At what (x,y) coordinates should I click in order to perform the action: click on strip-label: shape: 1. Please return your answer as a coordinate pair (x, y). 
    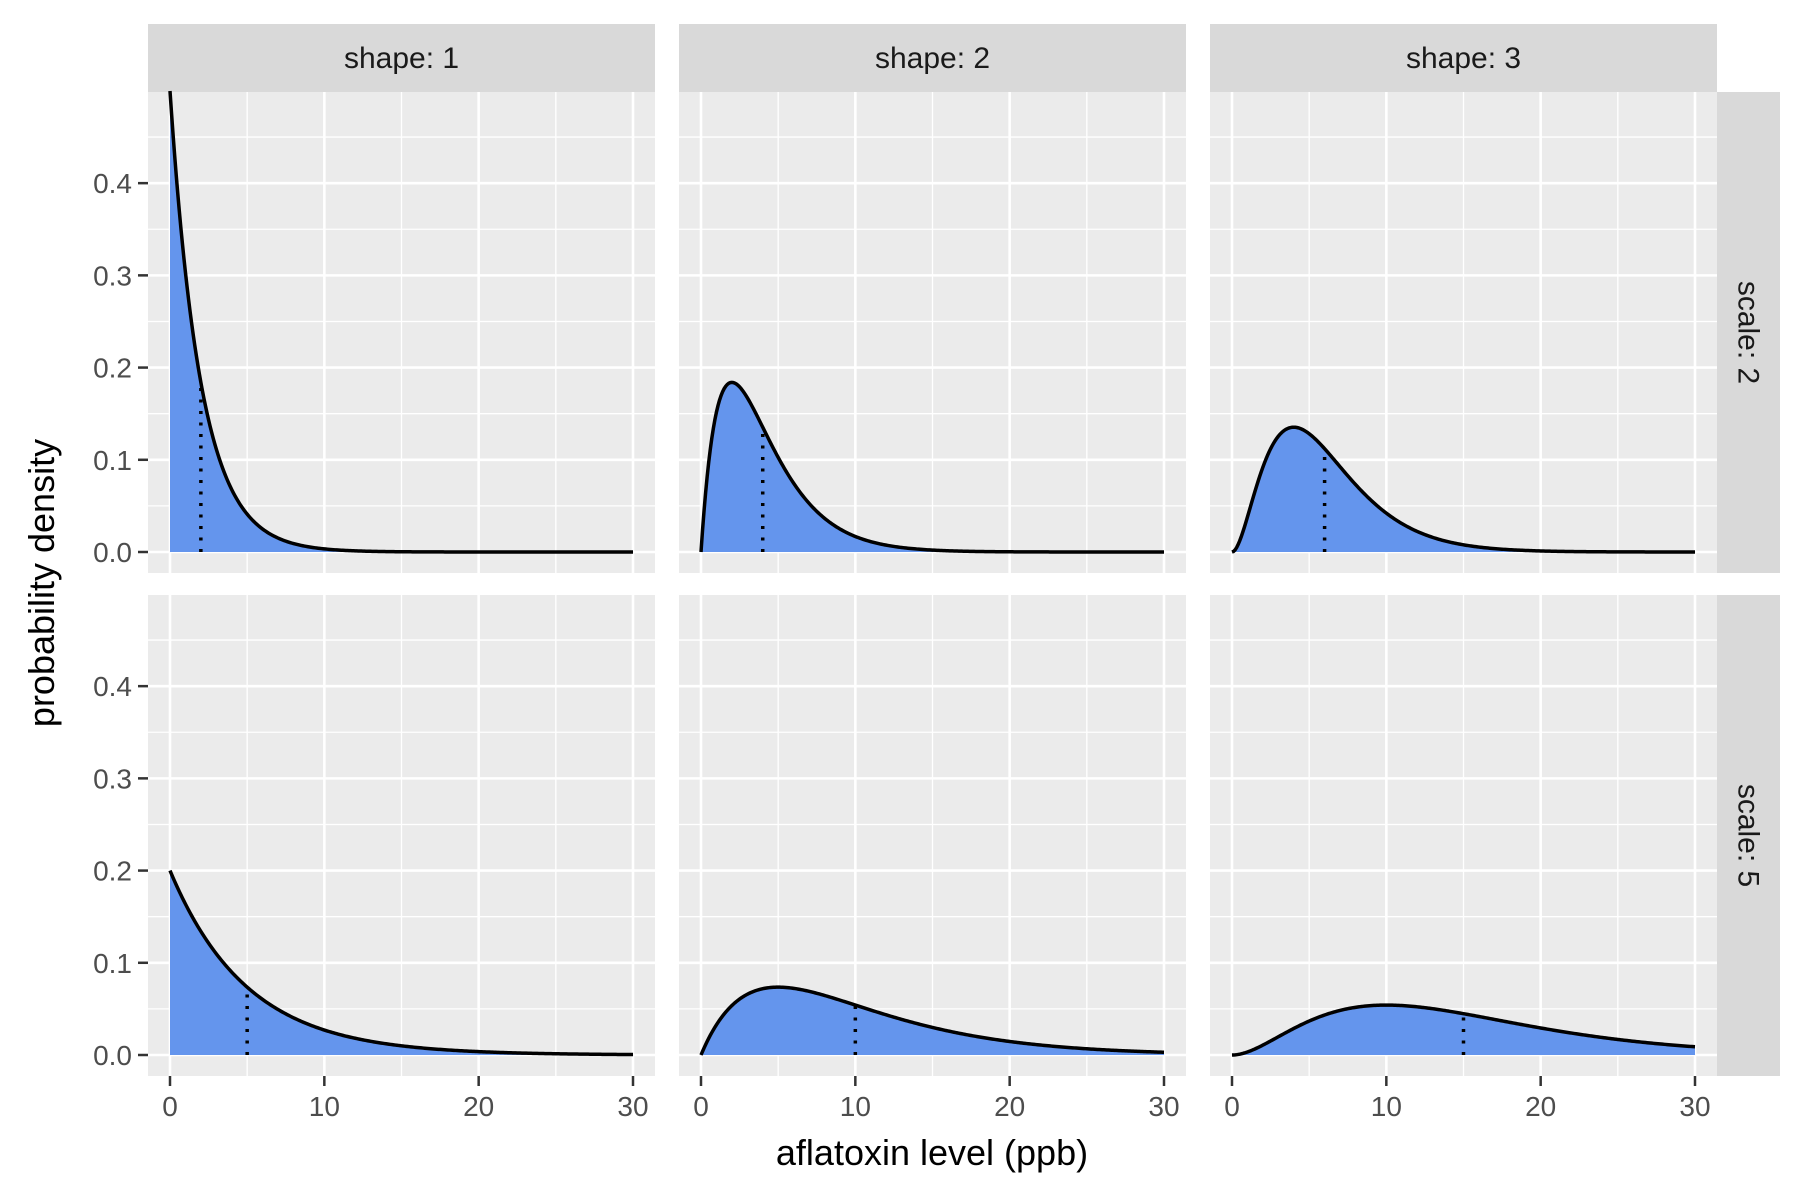
    Looking at the image, I should click on (401, 58).